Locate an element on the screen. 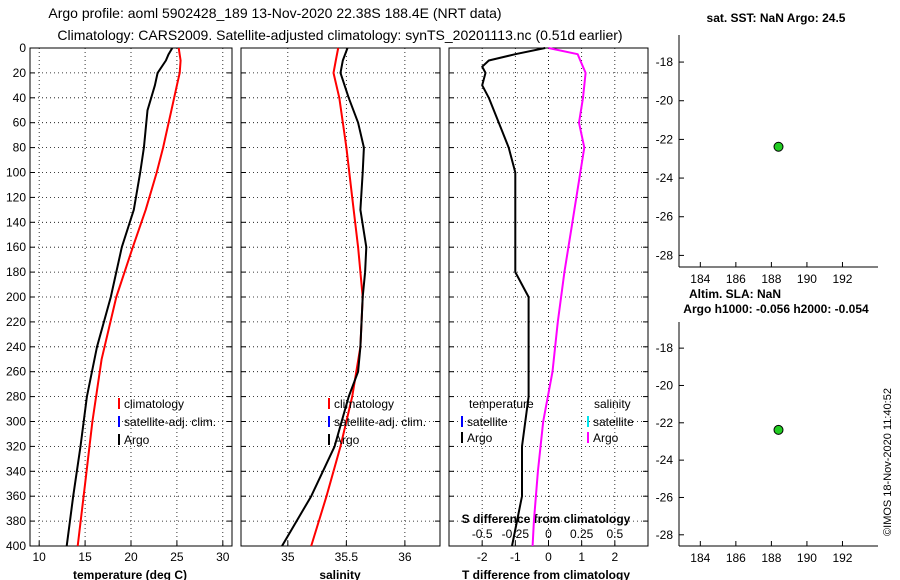 This screenshot has height=580, width=900. s-difference-axis-label: S difference from climatology is located at coordinates (546, 519).